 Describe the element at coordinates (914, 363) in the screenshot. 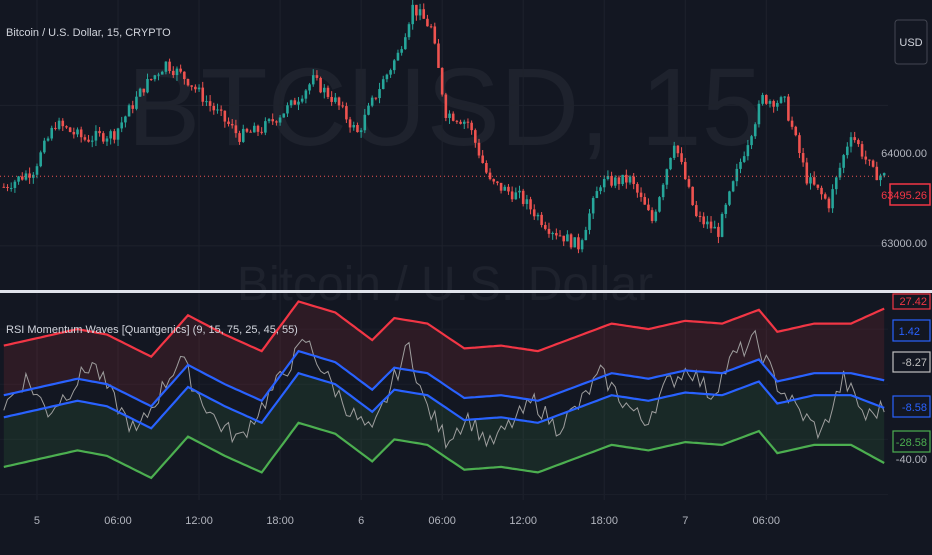

I see `badge-rsi-text: -8.27` at that location.